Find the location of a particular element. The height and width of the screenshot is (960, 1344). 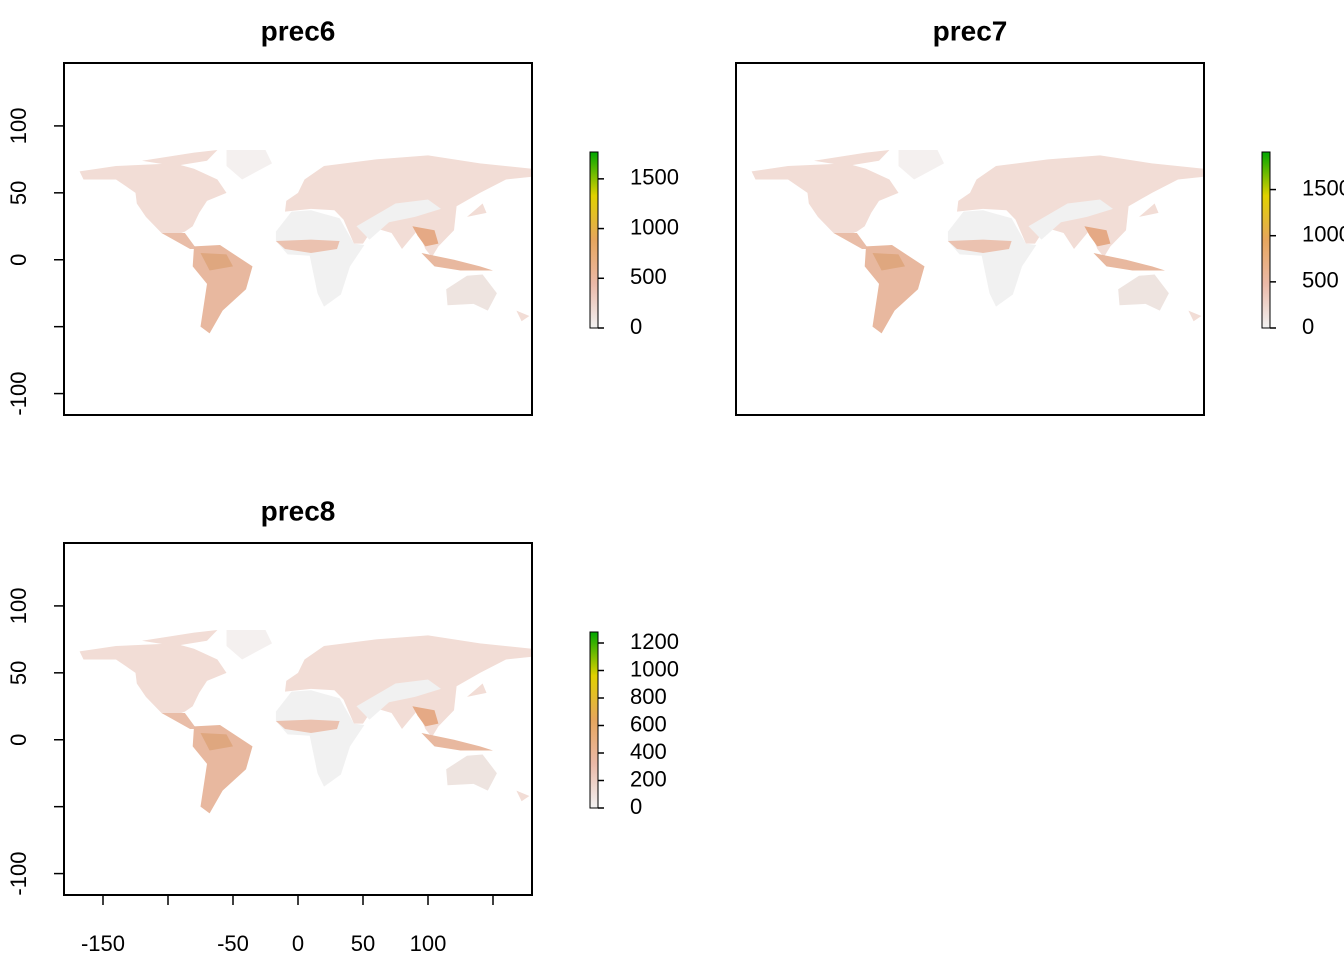

panel-title: prec6 is located at coordinates (298, 30).